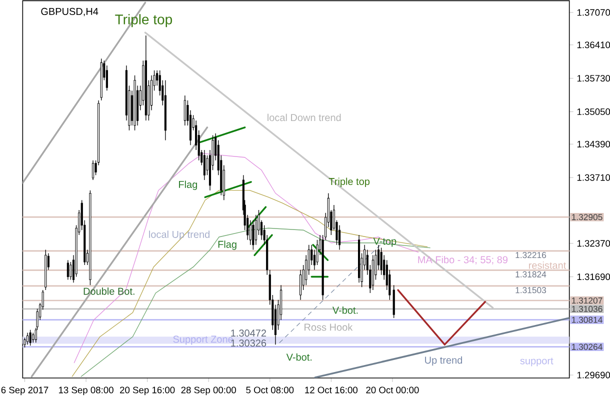  What do you see at coordinates (463, 260) in the screenshot?
I see `annotation: MA Fibo - 34; 55; 89` at bounding box center [463, 260].